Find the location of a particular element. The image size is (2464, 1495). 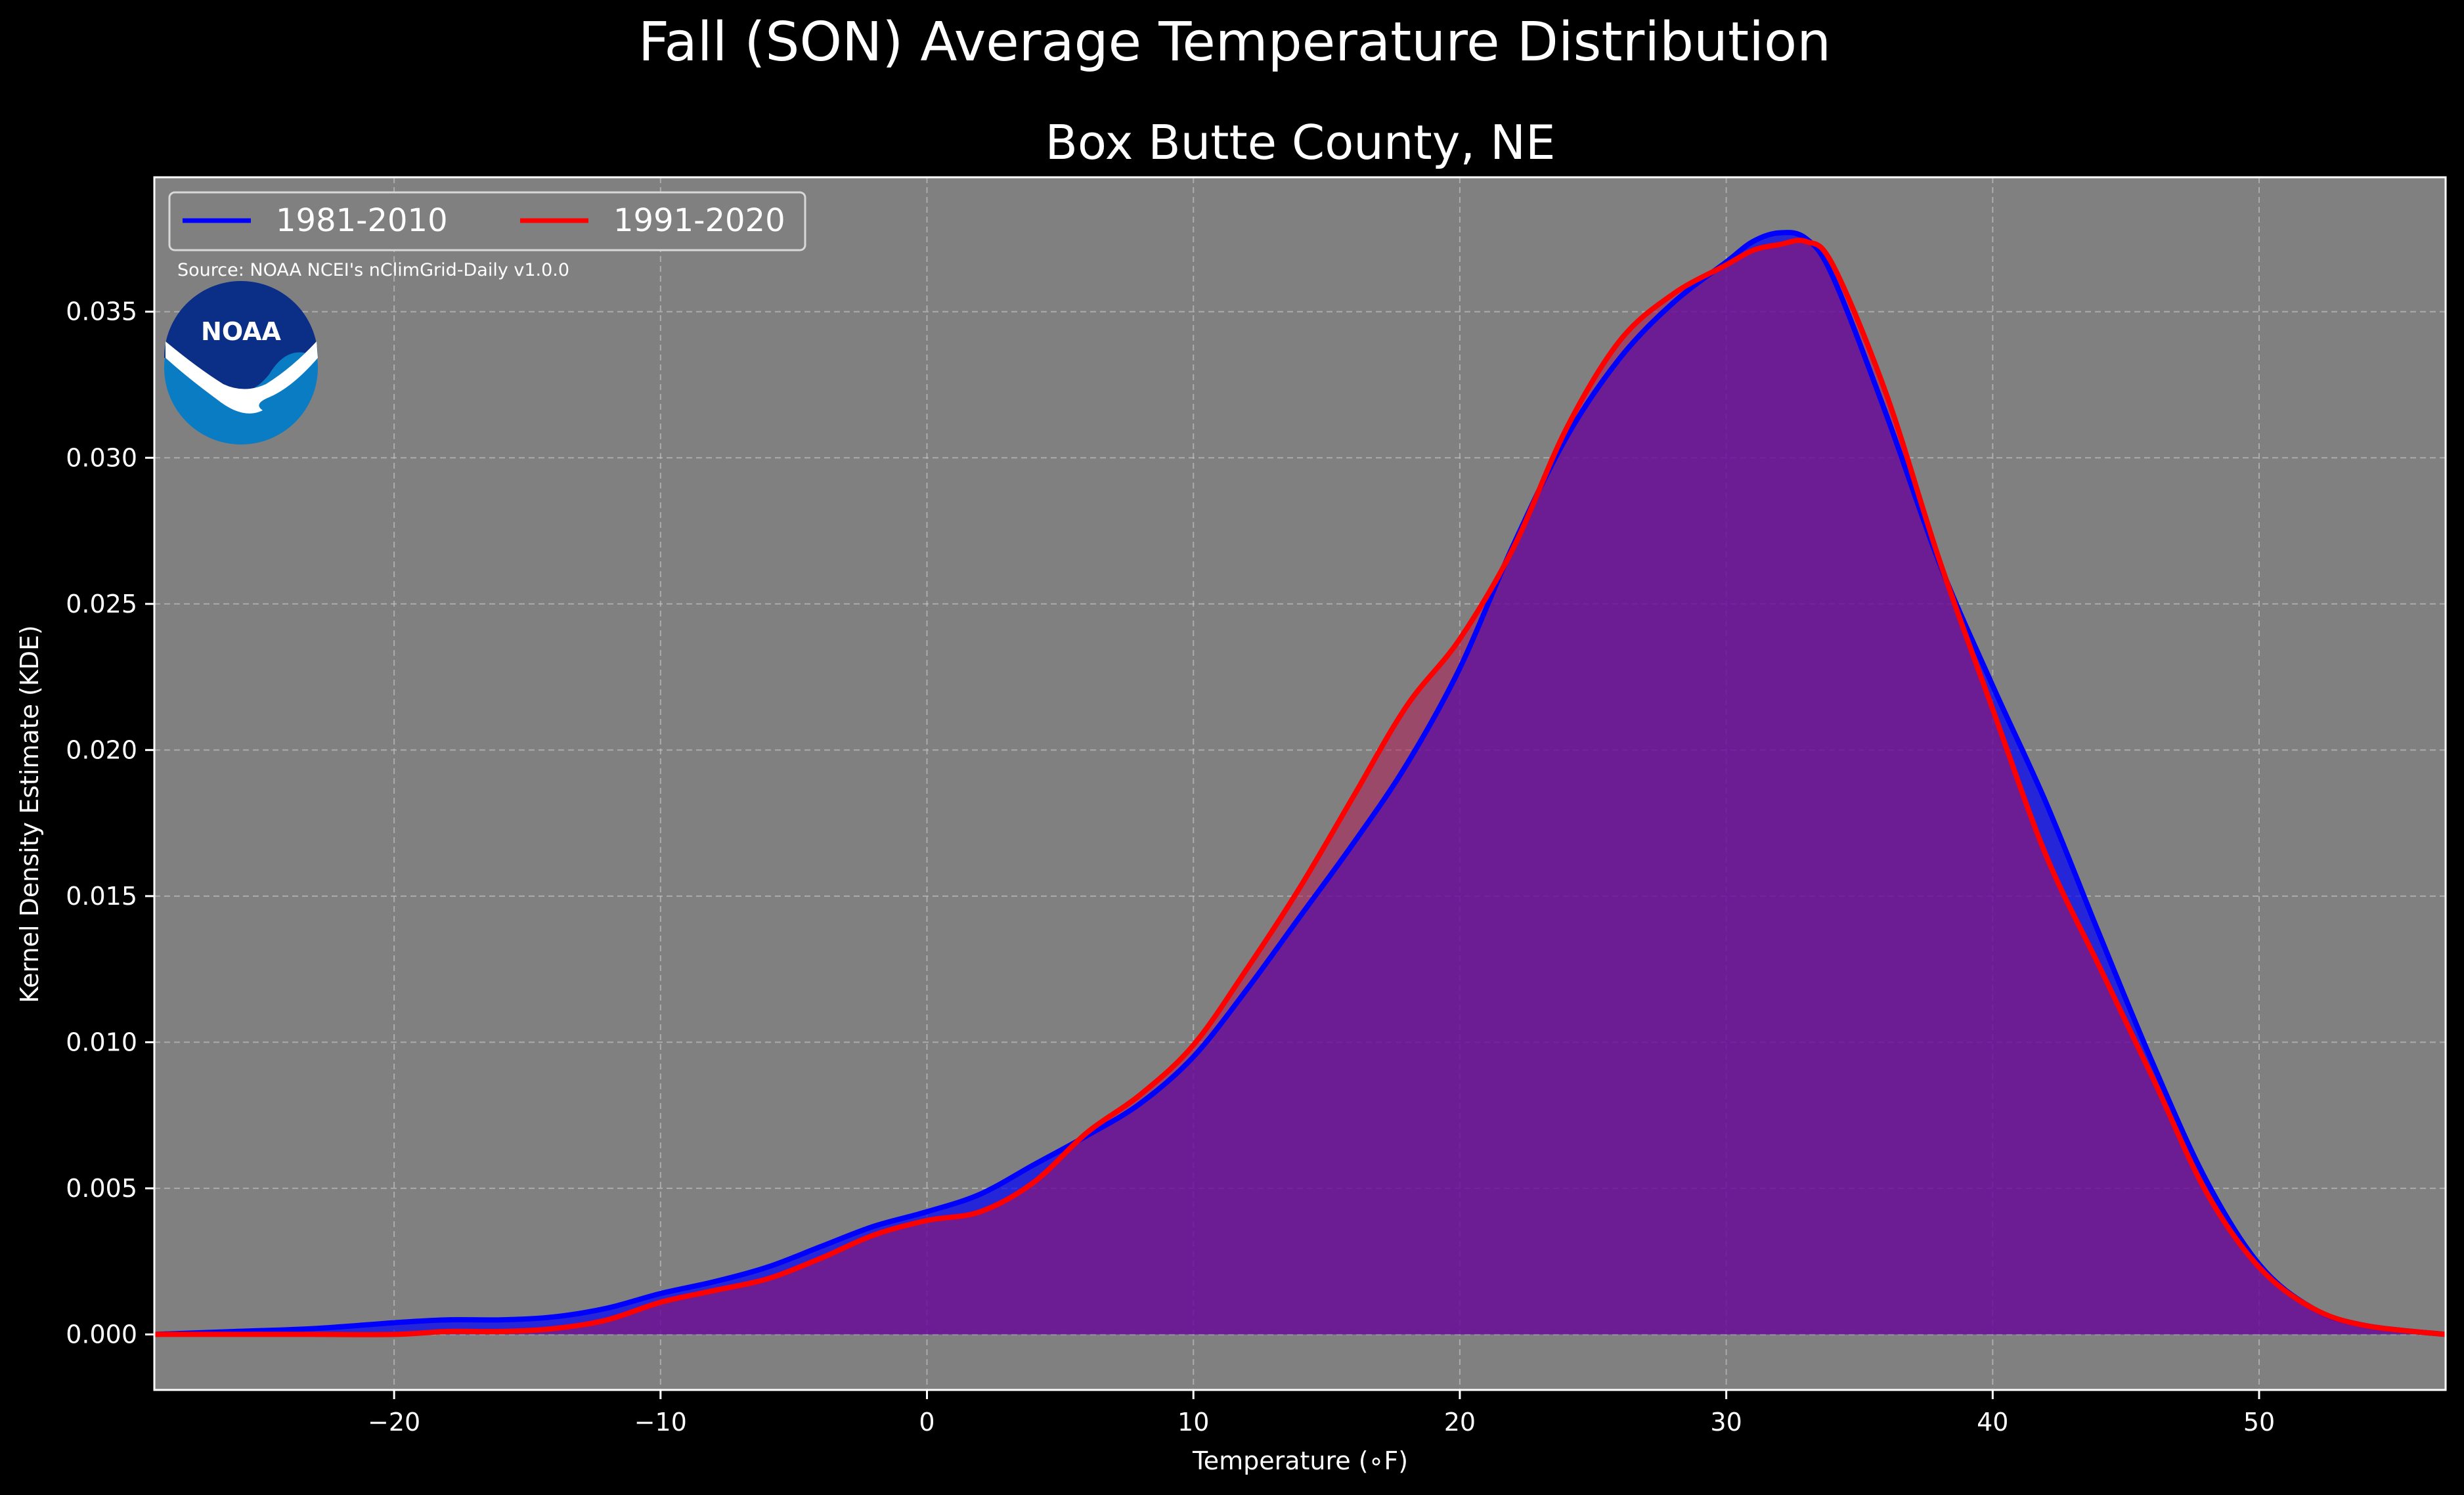

noaa-logo-sky is located at coordinates (241, 337).